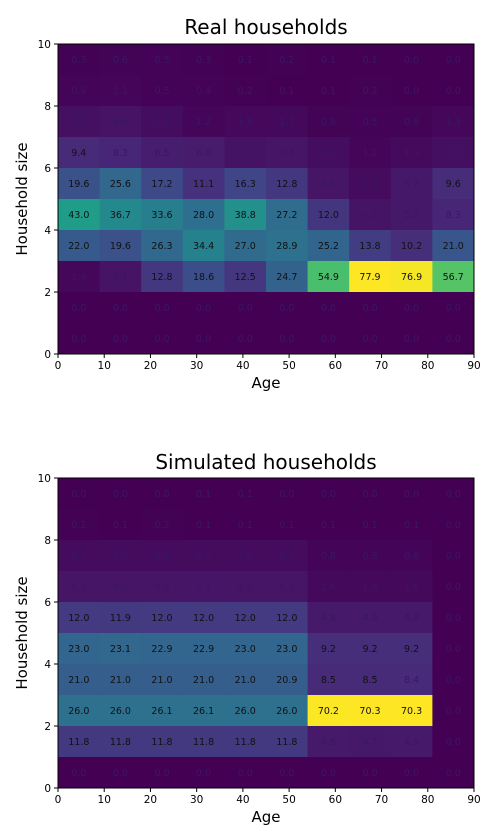 The width and height of the screenshot is (483, 832). What do you see at coordinates (203, 184) in the screenshot?
I see `cell-value-label: 11.1` at bounding box center [203, 184].